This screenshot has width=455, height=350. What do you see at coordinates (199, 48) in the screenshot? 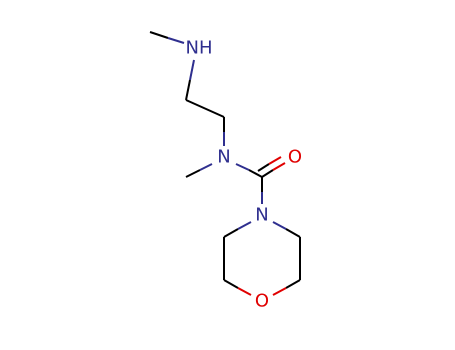
I see `atom-label: NH` at bounding box center [199, 48].